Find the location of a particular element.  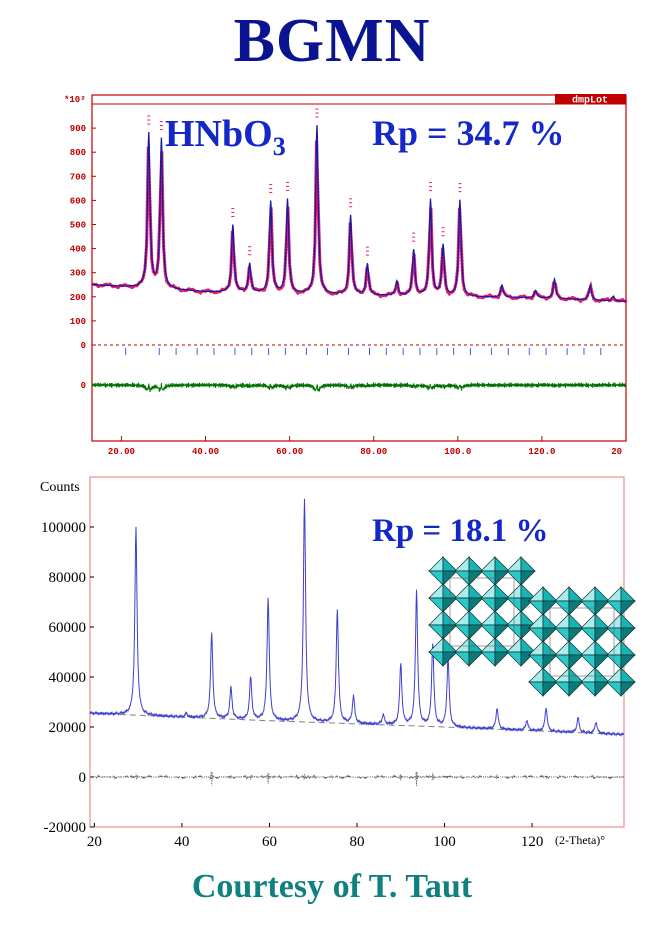

top-x-tick-label: 80.00 is located at coordinates (373, 452).